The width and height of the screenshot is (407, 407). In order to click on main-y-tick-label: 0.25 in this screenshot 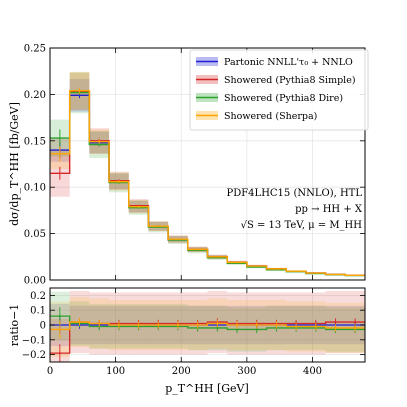, I will do `click(35, 49)`.